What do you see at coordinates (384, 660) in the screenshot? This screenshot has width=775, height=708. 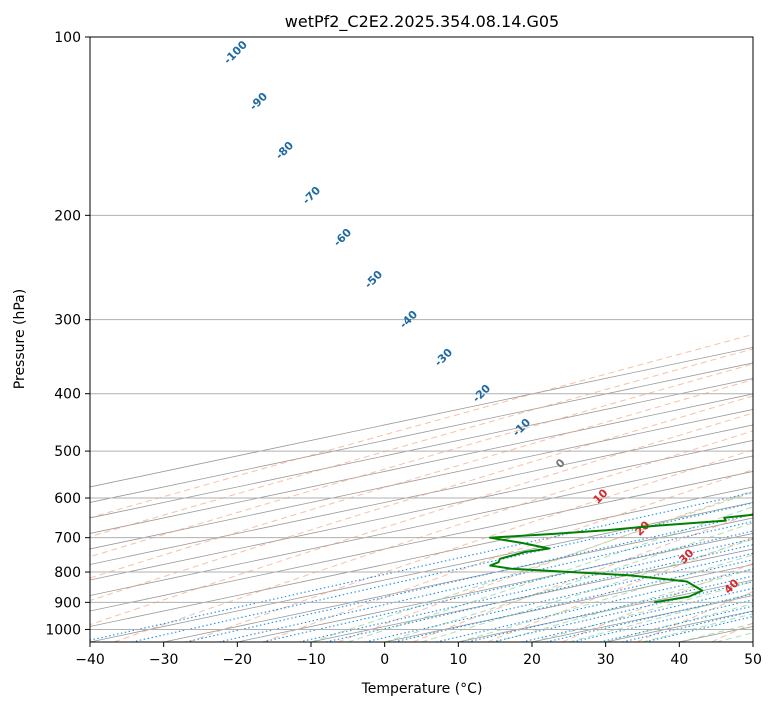 I see `x-tick-label: 0` at bounding box center [384, 660].